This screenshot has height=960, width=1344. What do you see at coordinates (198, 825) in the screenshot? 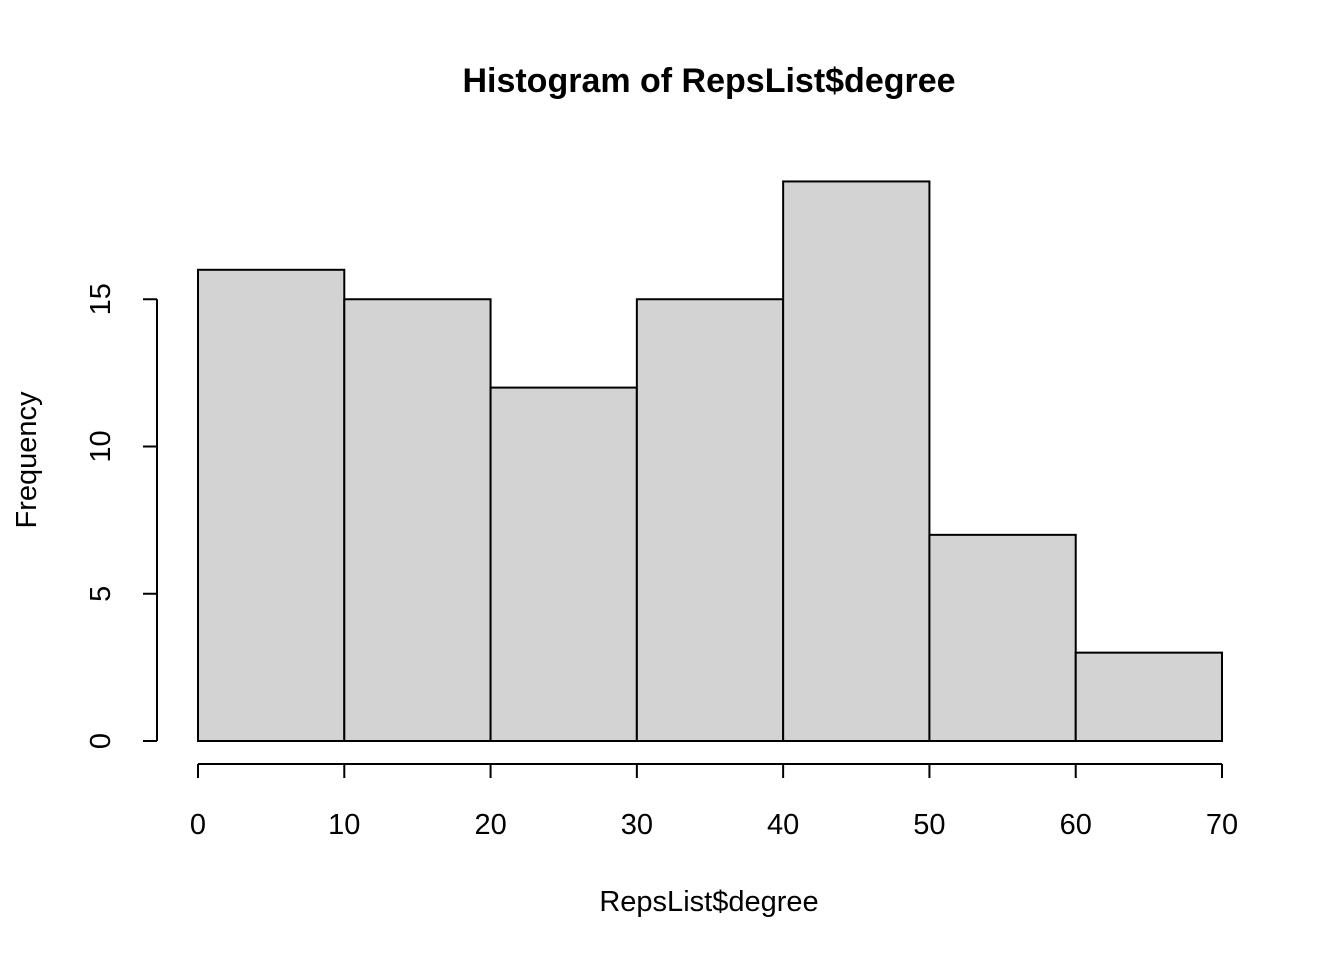
I see `x-tick-label-0: 0` at bounding box center [198, 825].